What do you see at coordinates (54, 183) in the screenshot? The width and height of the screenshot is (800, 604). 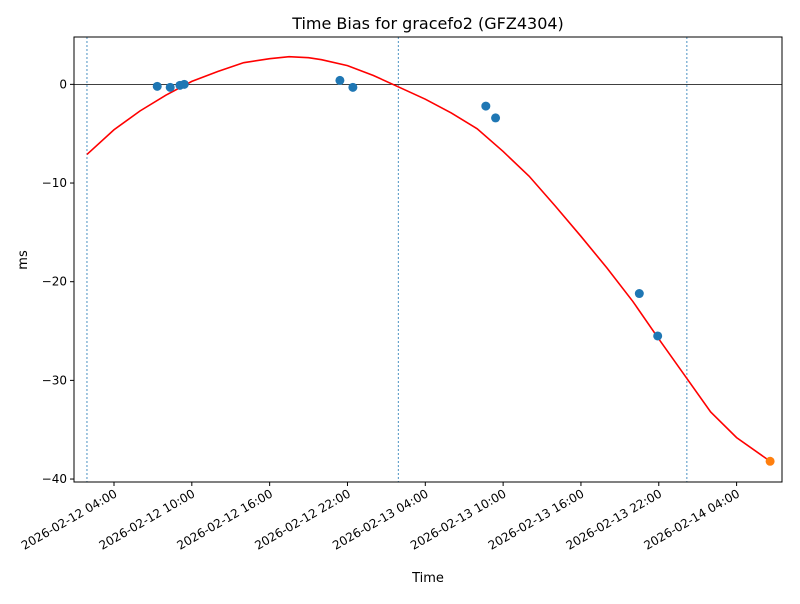 I see `y-tick-label: −10` at bounding box center [54, 183].